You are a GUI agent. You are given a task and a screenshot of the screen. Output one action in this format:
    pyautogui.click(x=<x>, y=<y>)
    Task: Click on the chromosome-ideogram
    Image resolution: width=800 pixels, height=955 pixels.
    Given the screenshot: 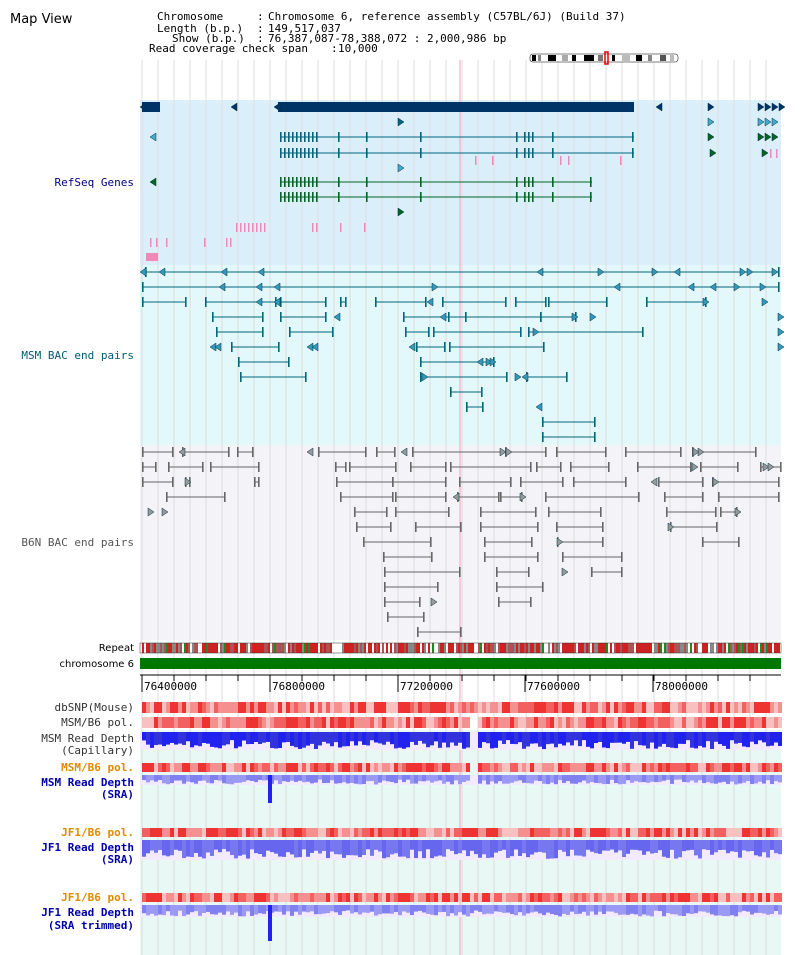 What is the action you would take?
    pyautogui.click(x=604, y=58)
    